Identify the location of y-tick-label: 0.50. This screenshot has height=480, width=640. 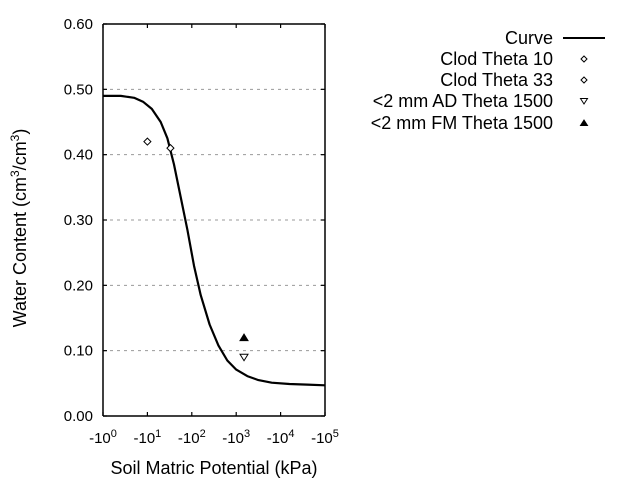
(78, 89).